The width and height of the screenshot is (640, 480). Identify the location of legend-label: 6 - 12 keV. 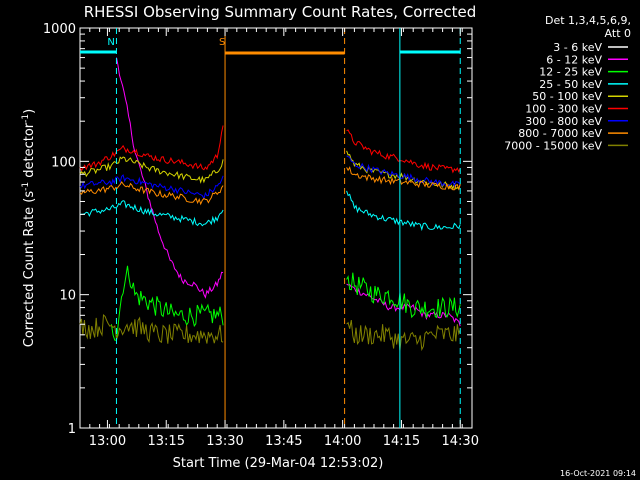
(574, 59).